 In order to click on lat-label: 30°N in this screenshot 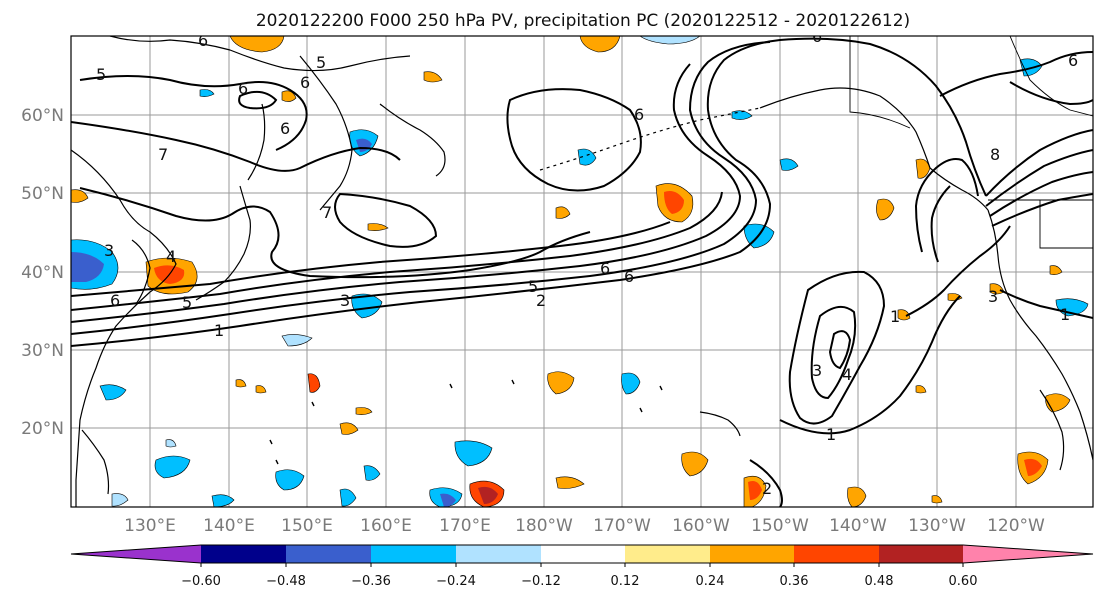, I will do `click(42, 351)`.